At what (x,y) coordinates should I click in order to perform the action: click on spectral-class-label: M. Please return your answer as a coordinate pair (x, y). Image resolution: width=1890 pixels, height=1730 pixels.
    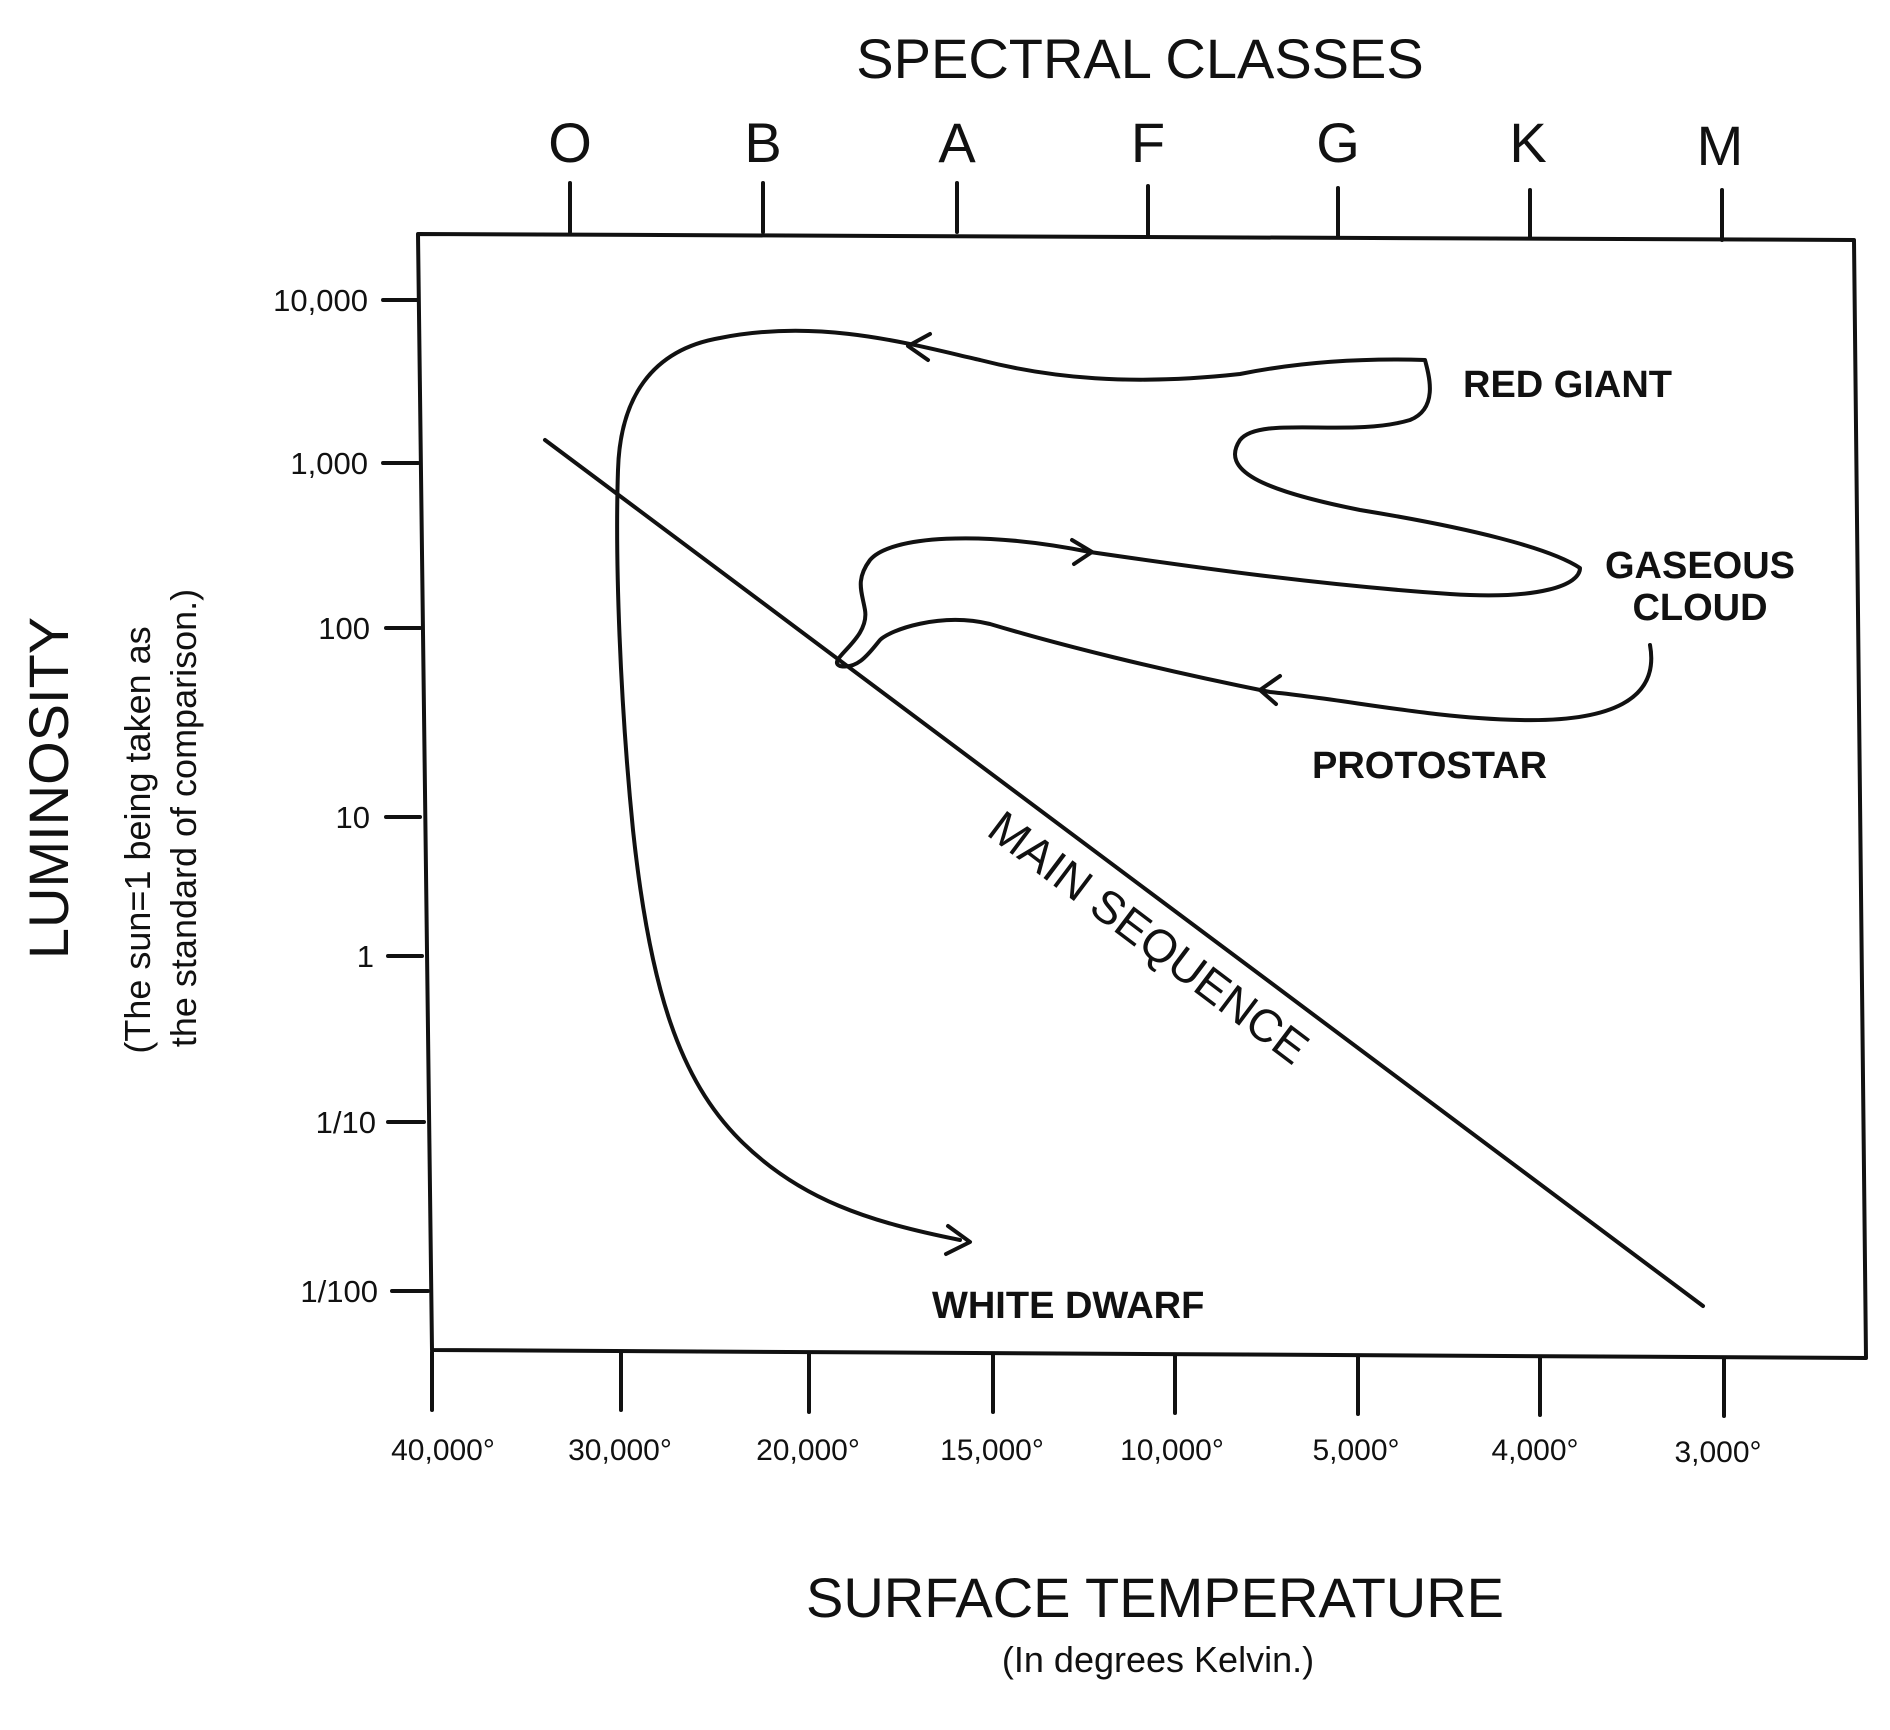
    Looking at the image, I should click on (1720, 145).